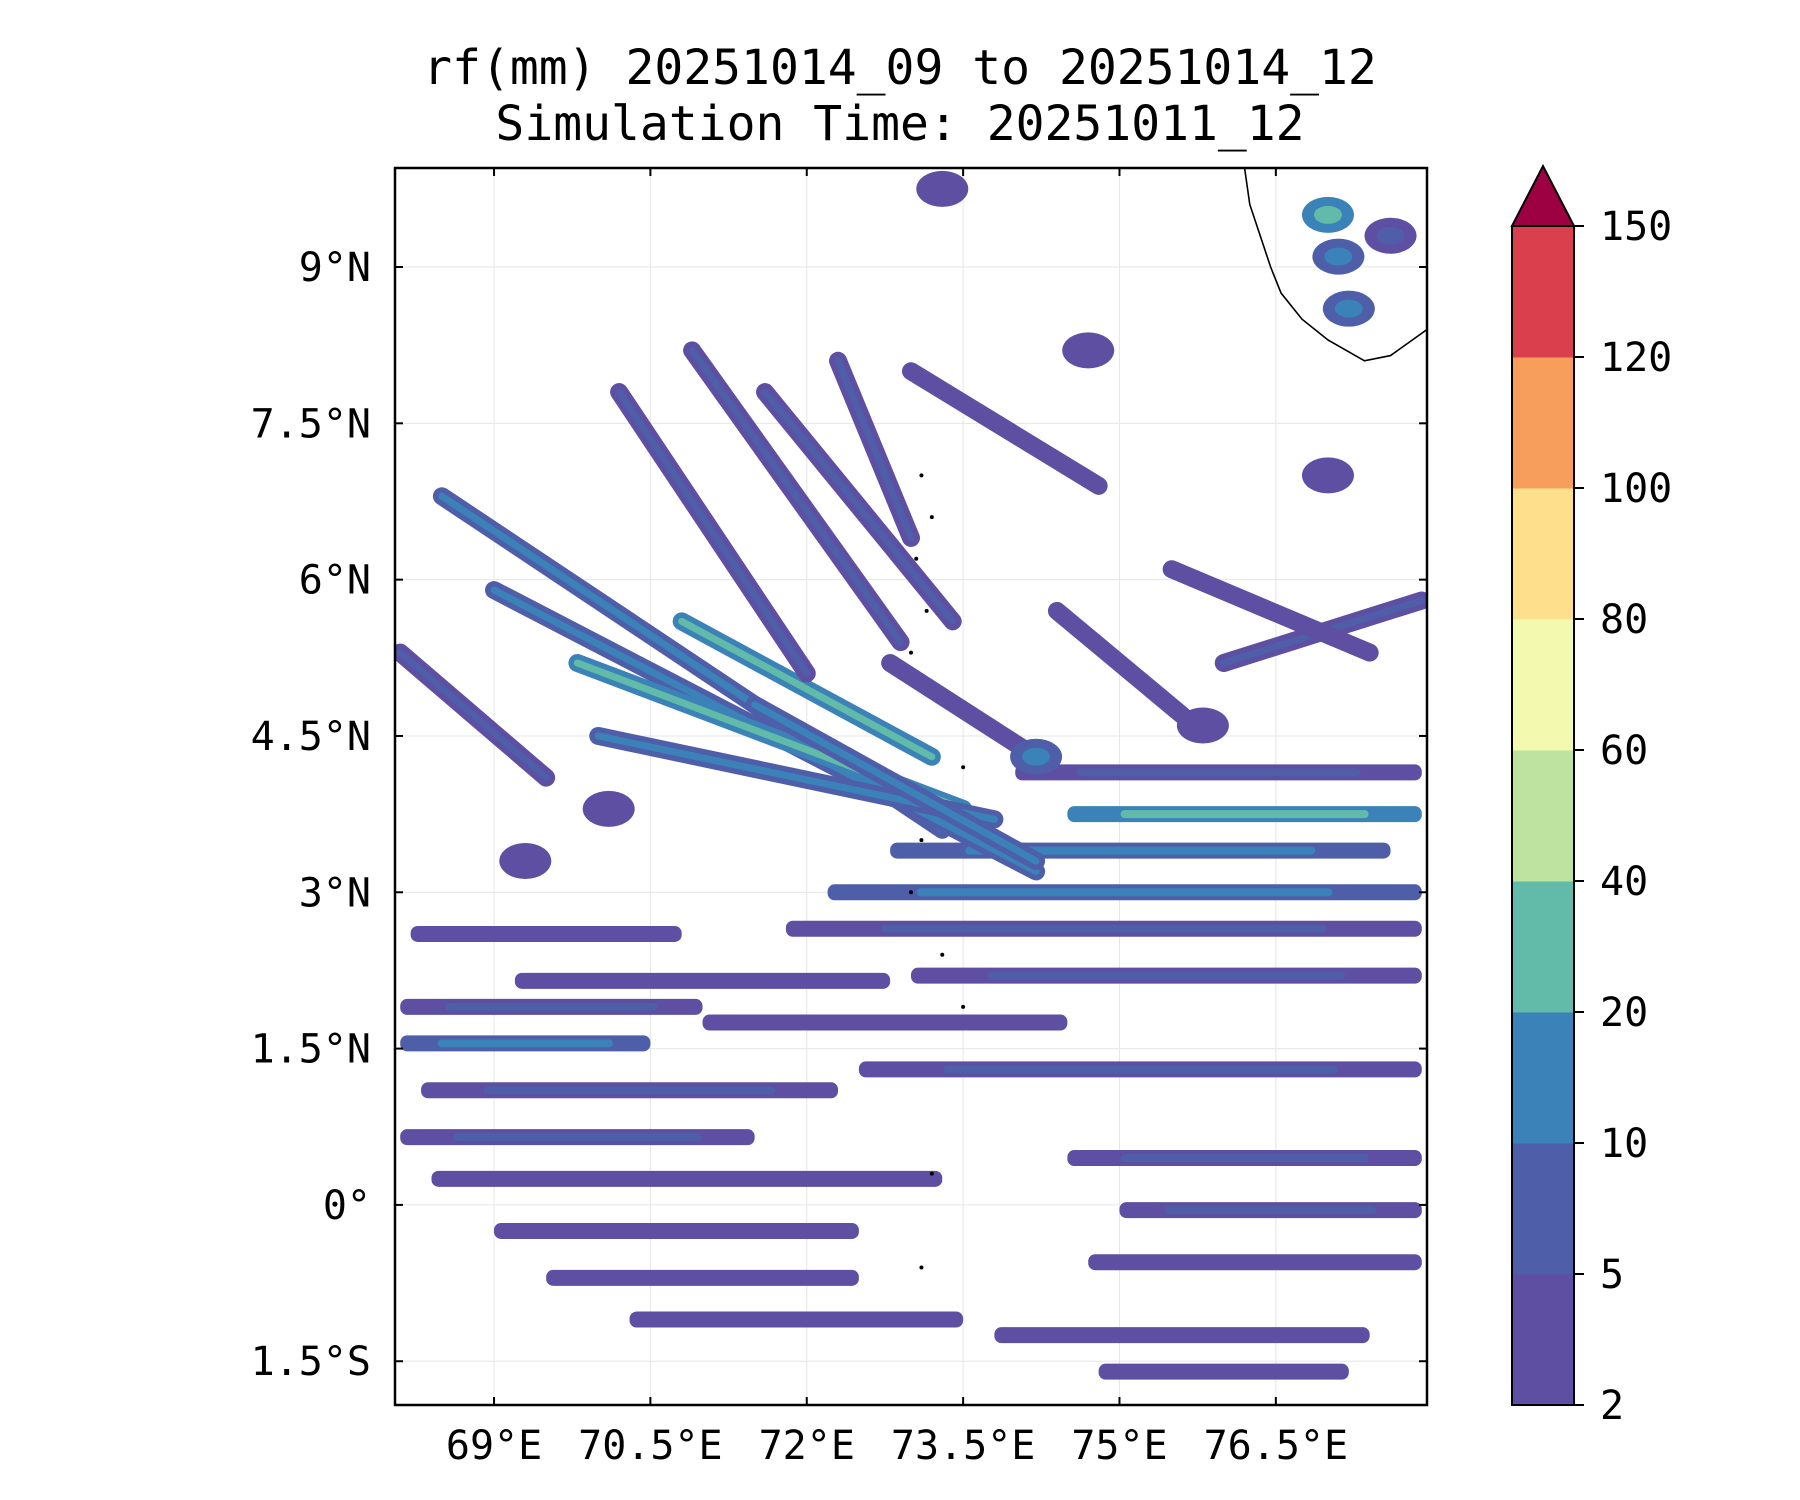  What do you see at coordinates (1276, 1446) in the screenshot?
I see `x-tick-label: 76.5°E` at bounding box center [1276, 1446].